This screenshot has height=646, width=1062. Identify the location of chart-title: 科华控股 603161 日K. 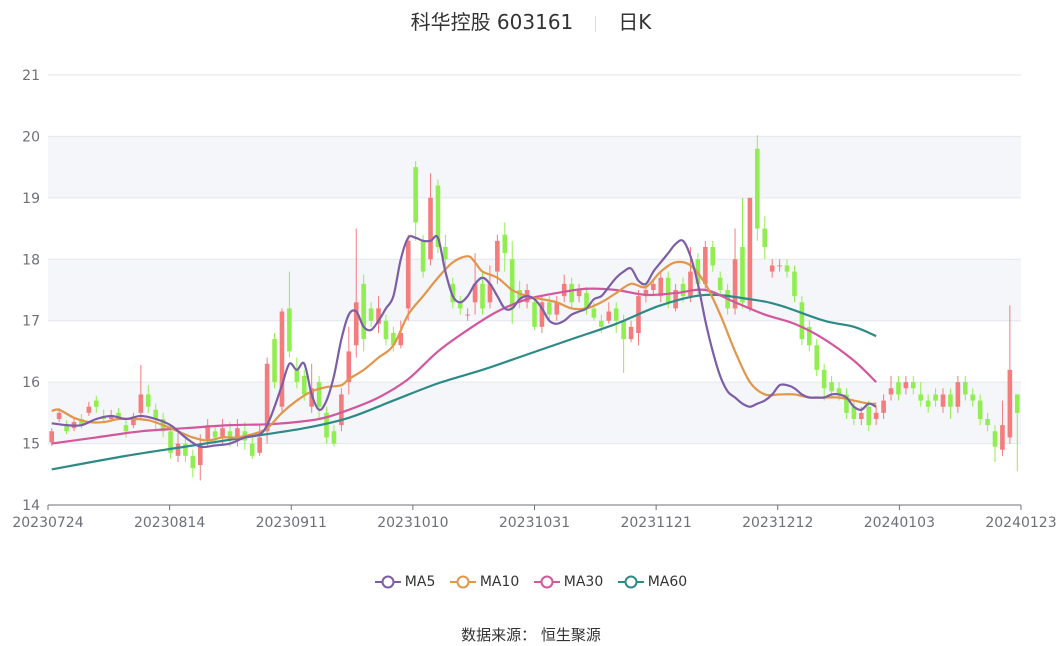
(531, 20).